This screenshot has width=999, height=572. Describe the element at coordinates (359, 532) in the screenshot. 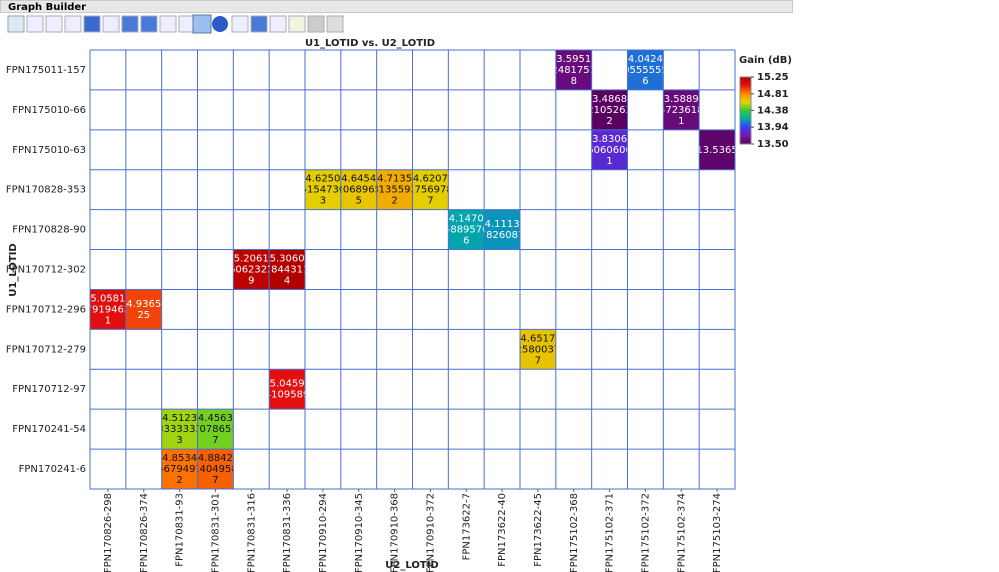

I see `x-tick-label: FPN170910-345` at that location.